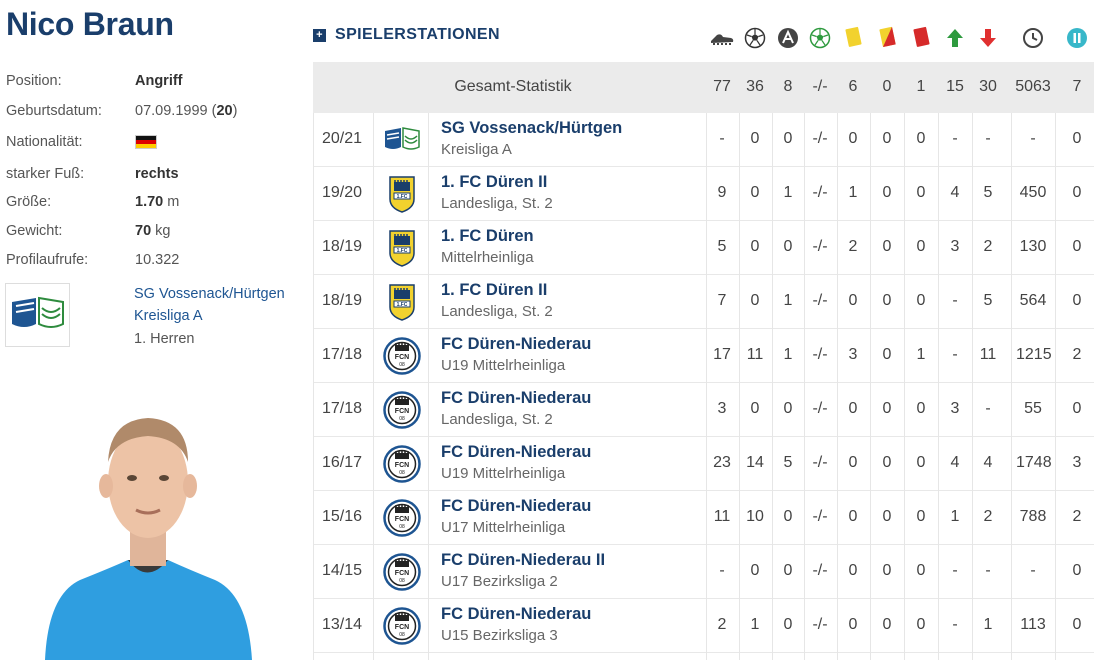 This screenshot has height=660, width=1114. Describe the element at coordinates (513, 86) in the screenshot. I see `total-stats-label: Gesamt-Statistik` at that location.